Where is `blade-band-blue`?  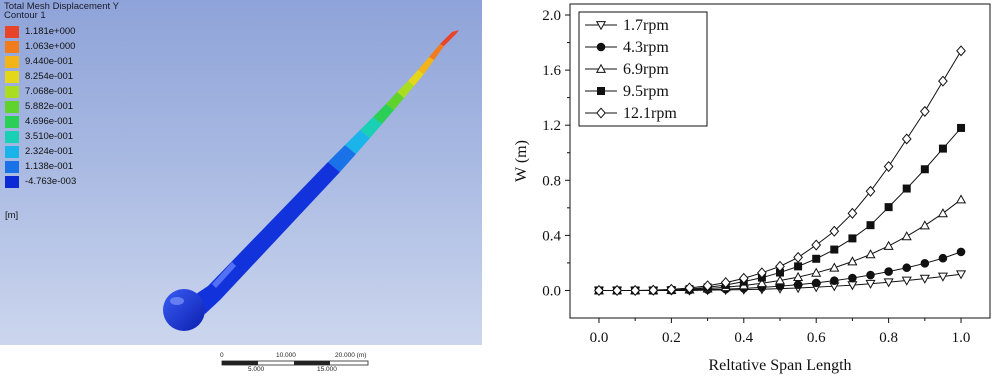
blade-band-blue is located at coordinates (342, 158).